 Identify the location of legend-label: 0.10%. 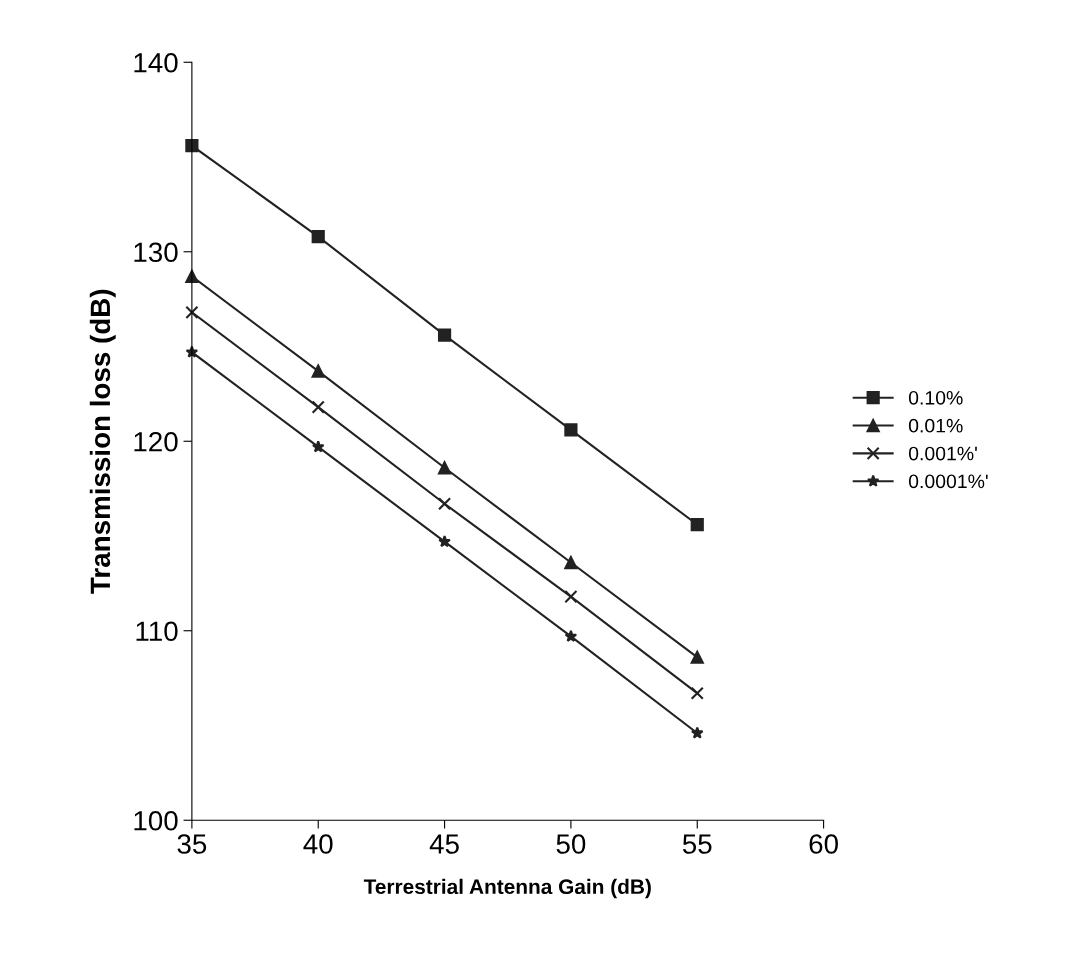
(935, 397).